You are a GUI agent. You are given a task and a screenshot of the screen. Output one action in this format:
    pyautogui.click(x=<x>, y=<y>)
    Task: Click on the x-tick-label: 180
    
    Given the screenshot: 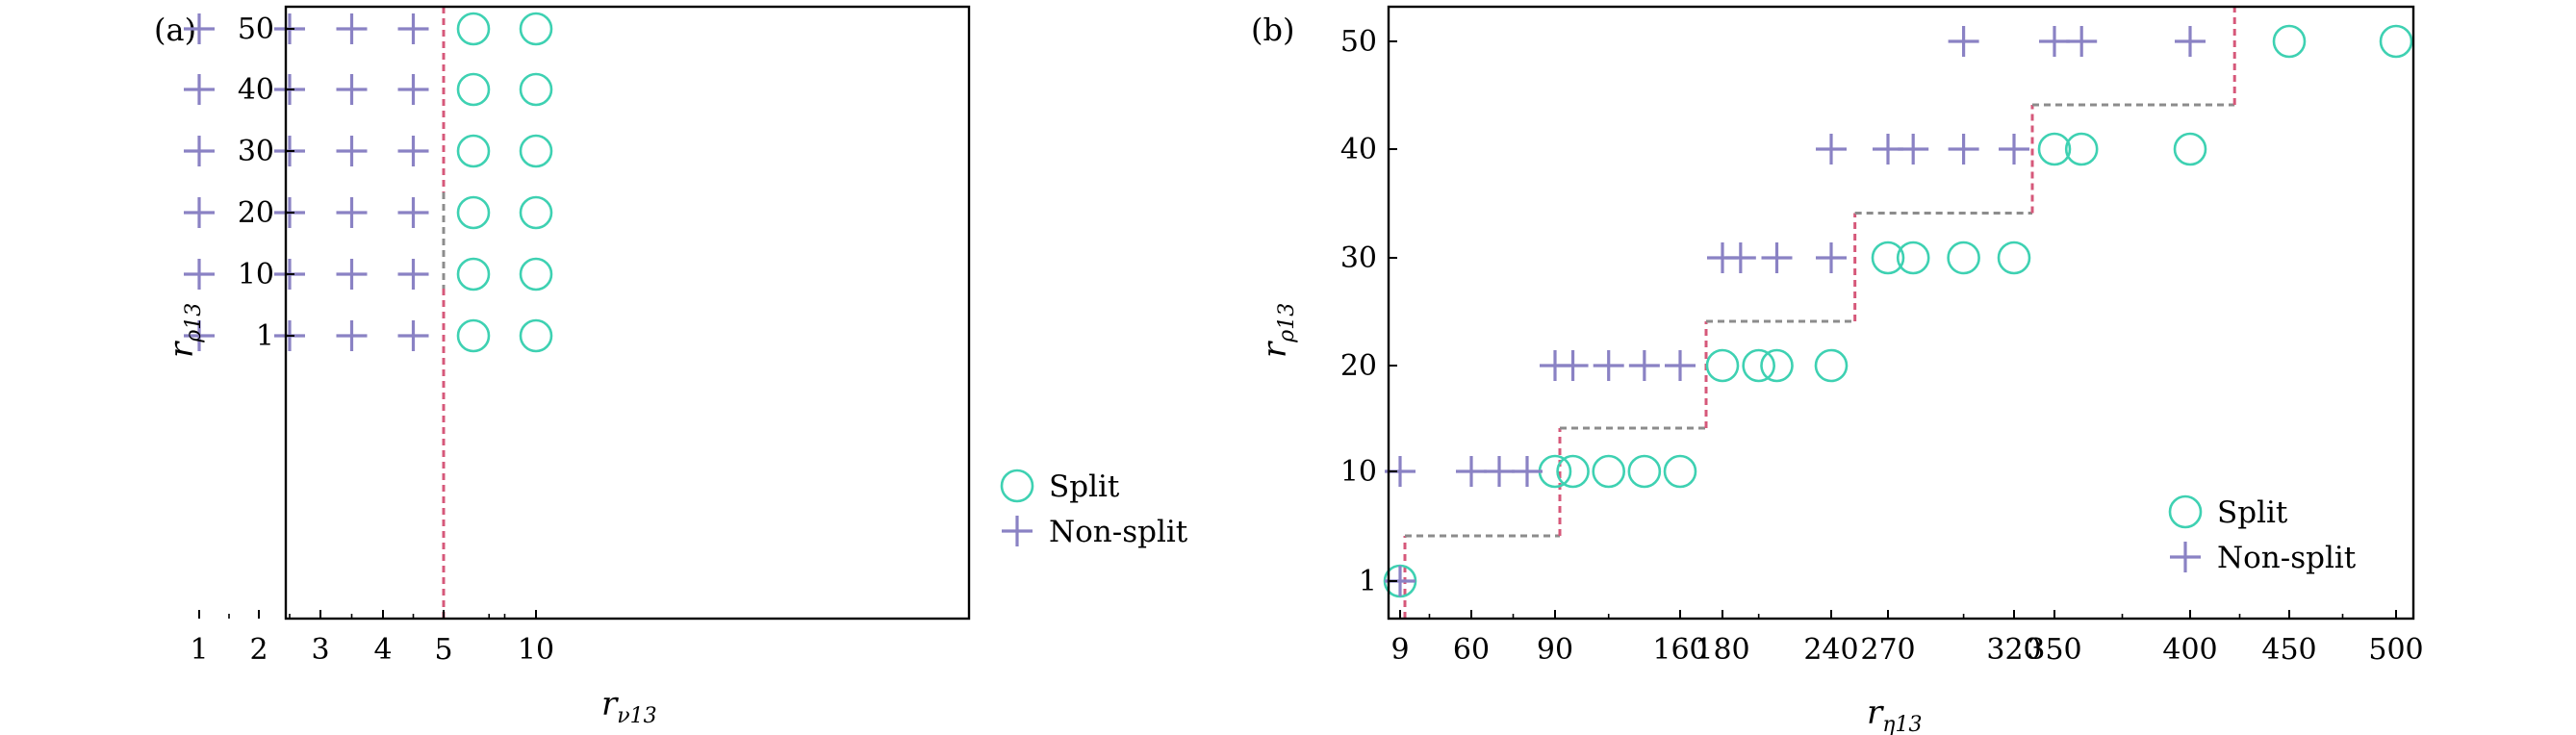 What is the action you would take?
    pyautogui.click(x=1722, y=650)
    